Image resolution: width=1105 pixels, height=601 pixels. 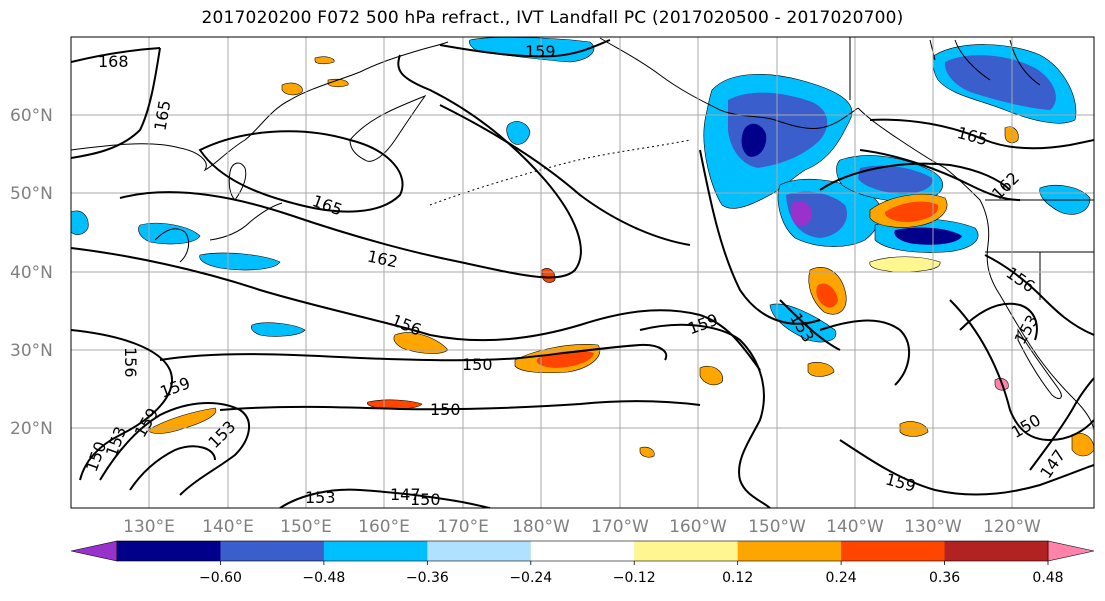 I want to click on latitude-labels: 60°N 50°N 40°N 30°N 20°N, so click(x=31, y=272).